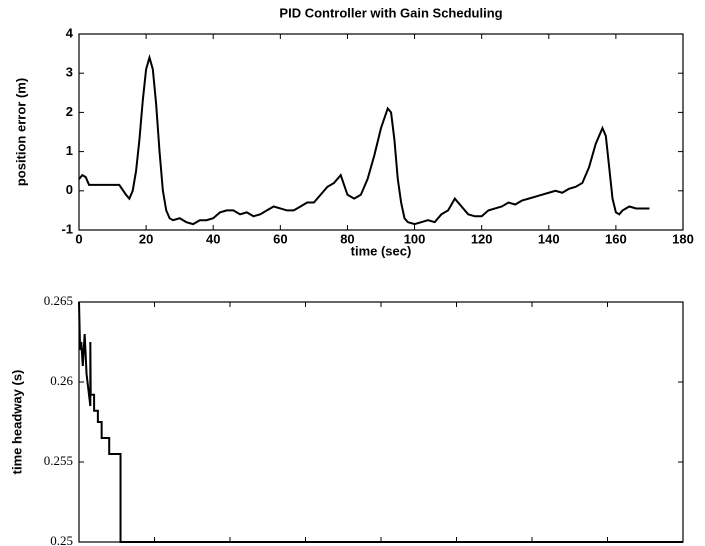 This screenshot has width=705, height=546. What do you see at coordinates (69, 189) in the screenshot?
I see `y-tick-label: 0` at bounding box center [69, 189].